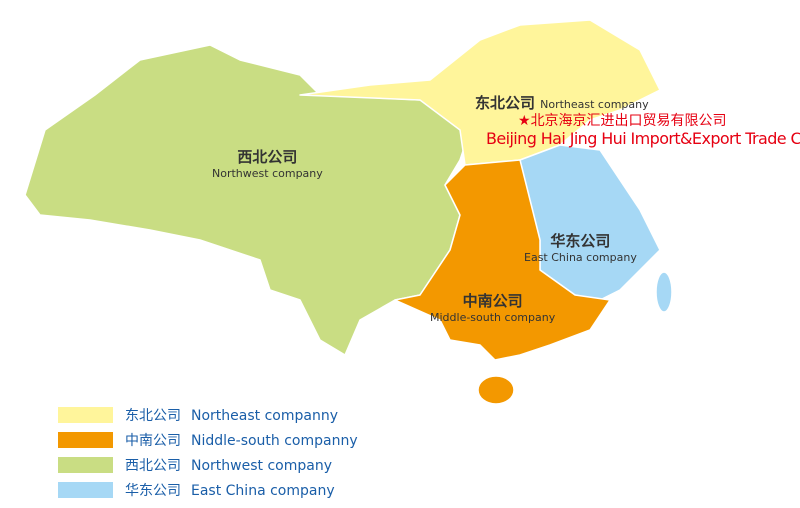  Describe the element at coordinates (213, 439) in the screenshot. I see `legend-item-middle-south: 中南公司 Niddle-south companny` at that location.